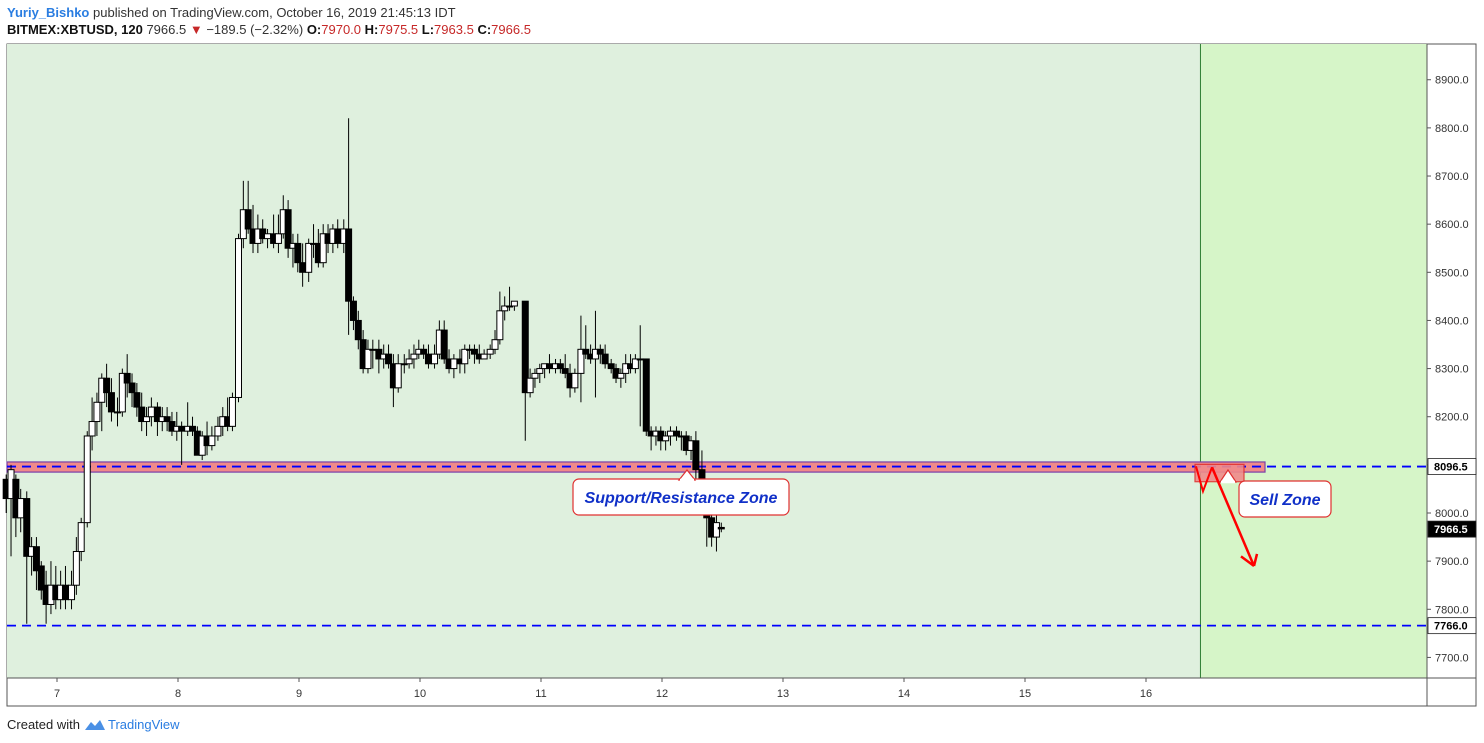 The image size is (1484, 743). Describe the element at coordinates (1452, 610) in the screenshot. I see `y-tick-label: 7800.0` at that location.